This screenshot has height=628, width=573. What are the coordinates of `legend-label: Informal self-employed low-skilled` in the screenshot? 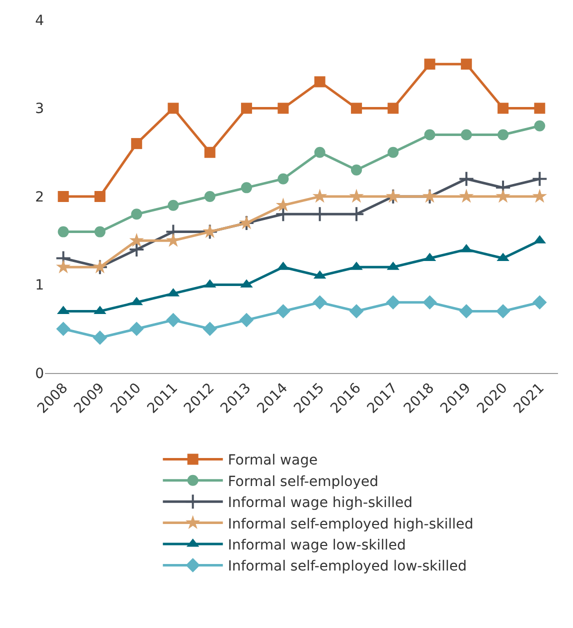 It's located at (347, 566).